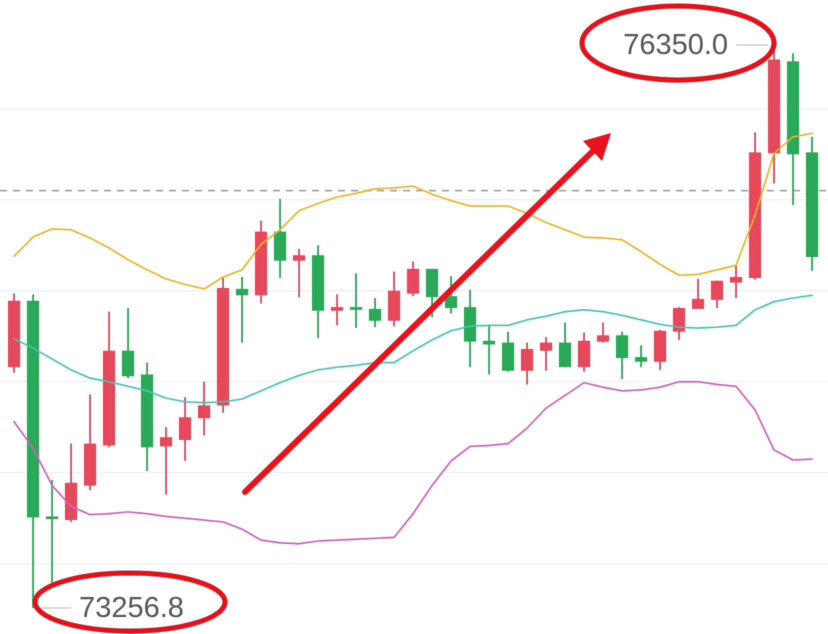  What do you see at coordinates (131, 608) in the screenshot?
I see `annotation: 73256.8` at bounding box center [131, 608].